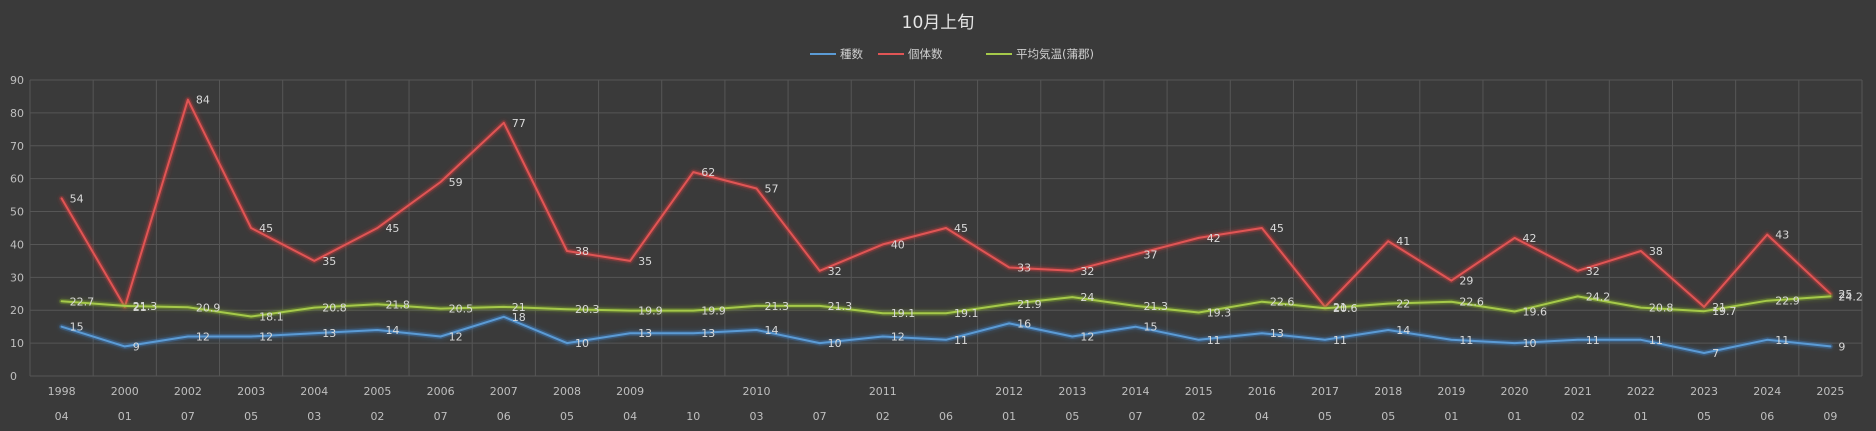 The image size is (1876, 431). Describe the element at coordinates (582, 343) in the screenshot. I see `data-label: 10` at that location.